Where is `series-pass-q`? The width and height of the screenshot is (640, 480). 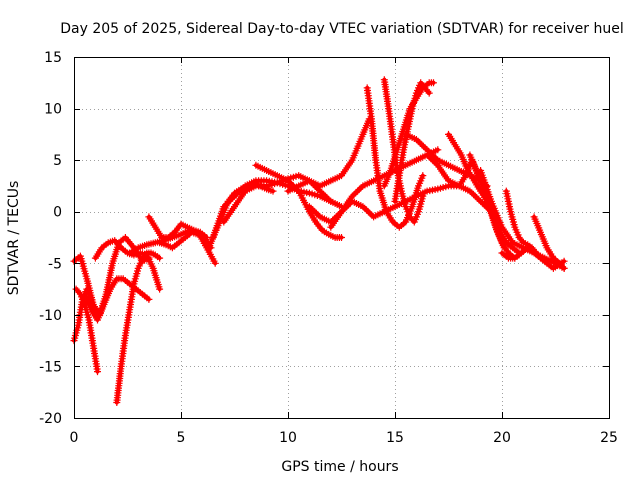
series-pass-q is located at coordinates (395, 157).